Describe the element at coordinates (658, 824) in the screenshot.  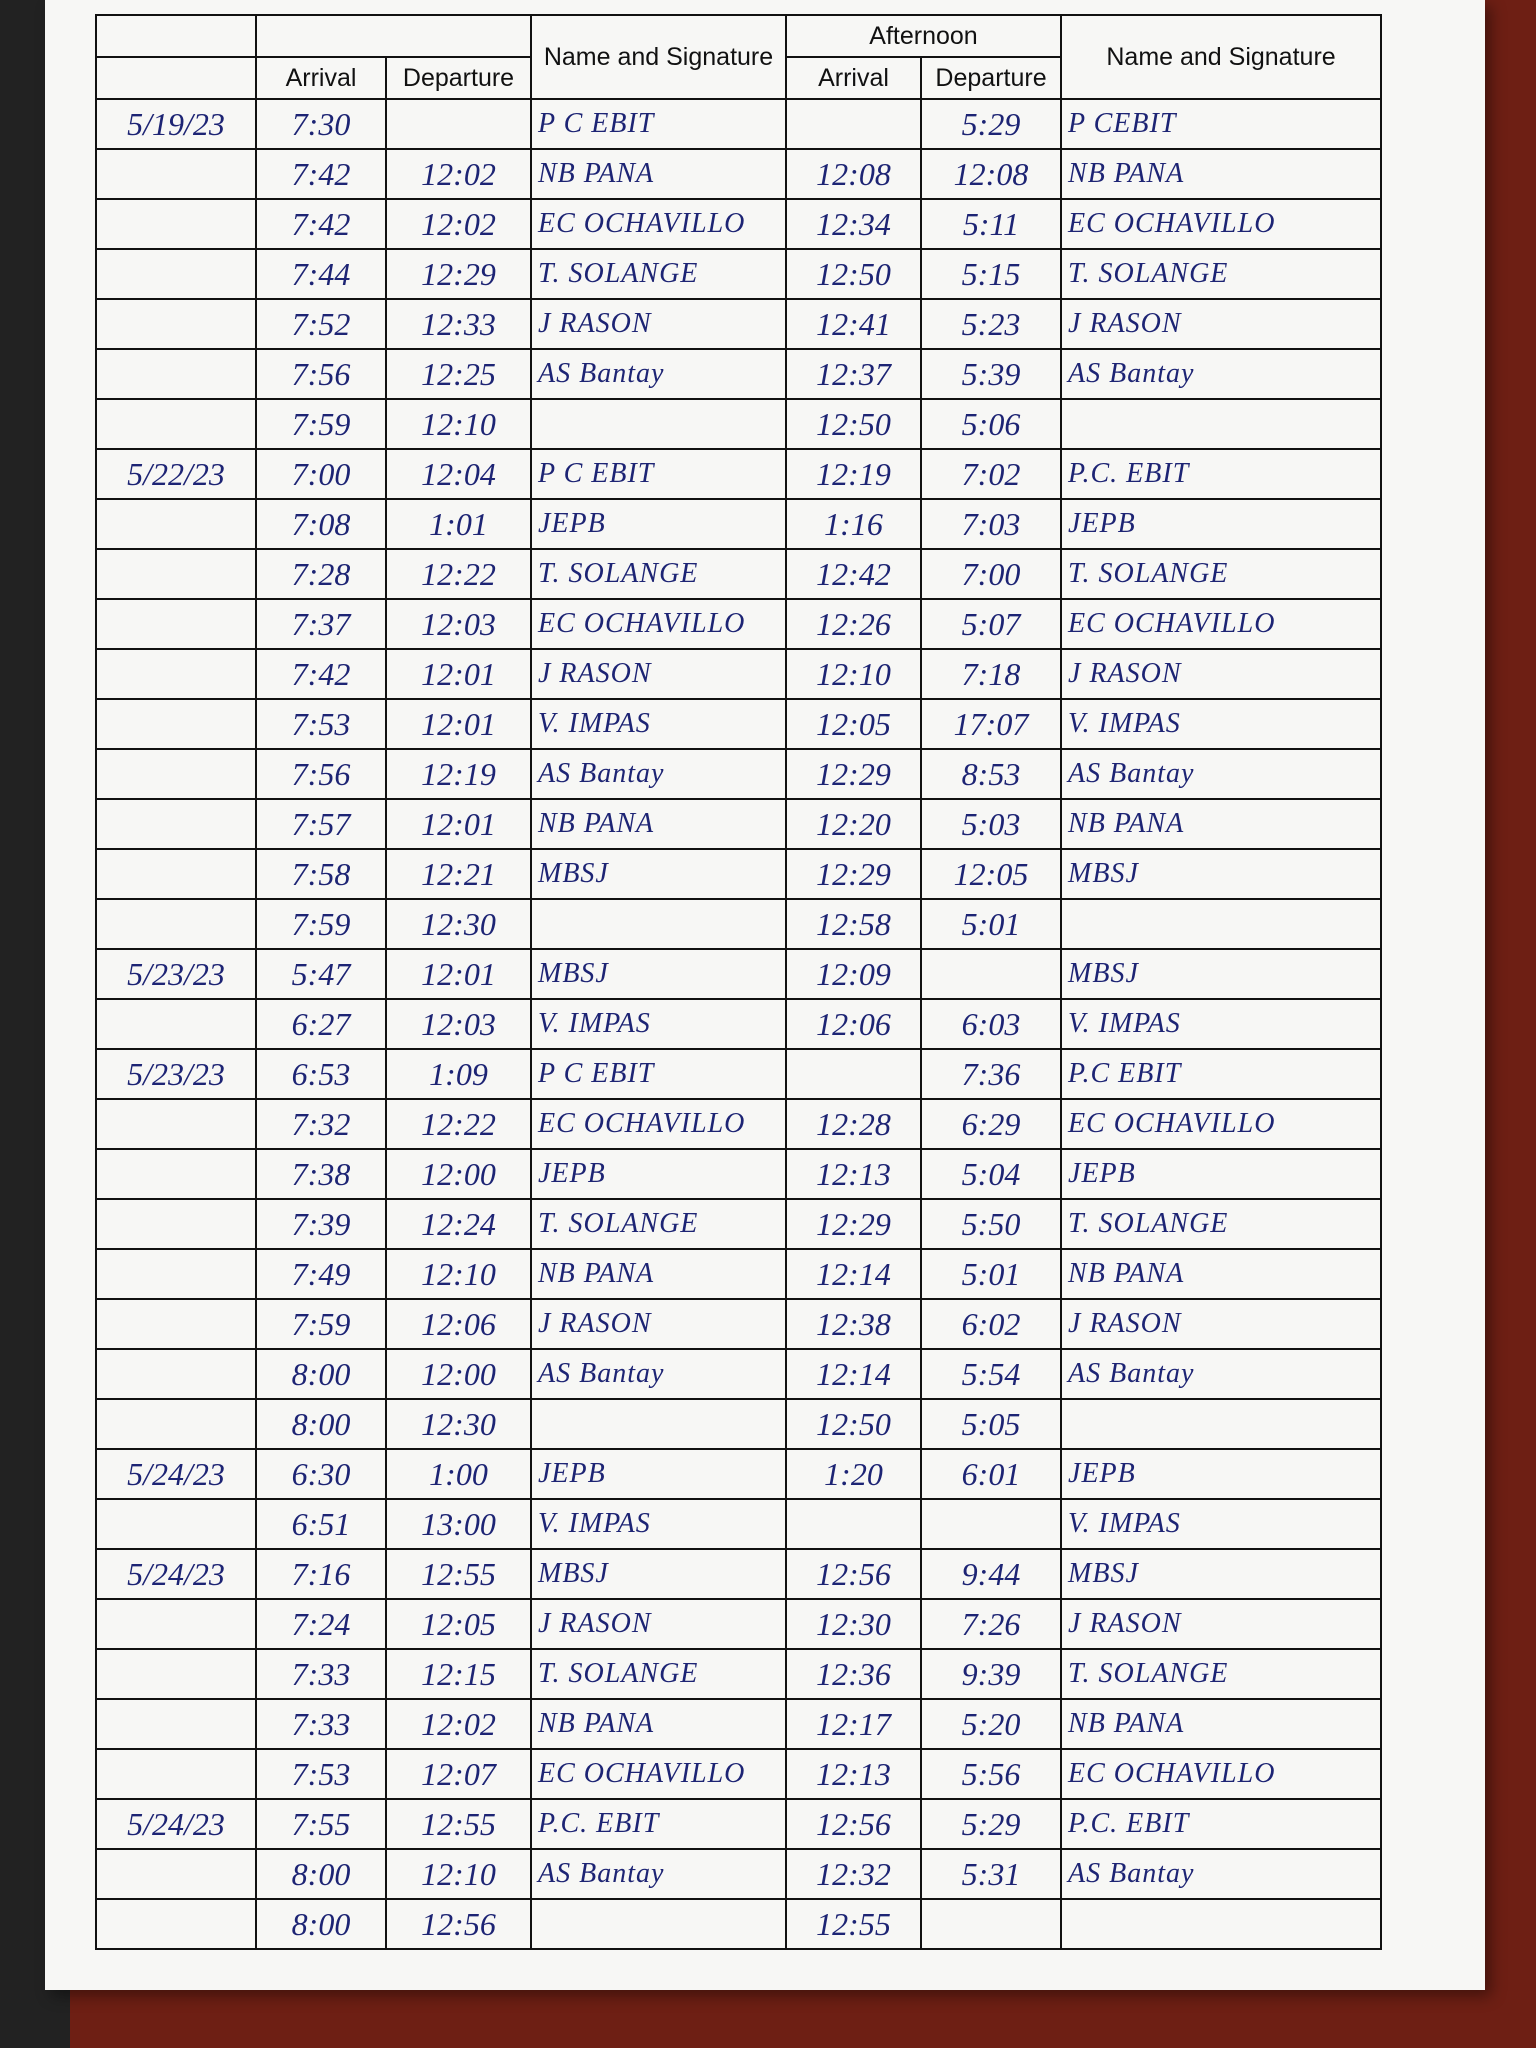
I see `am-name: NB PANA` at that location.